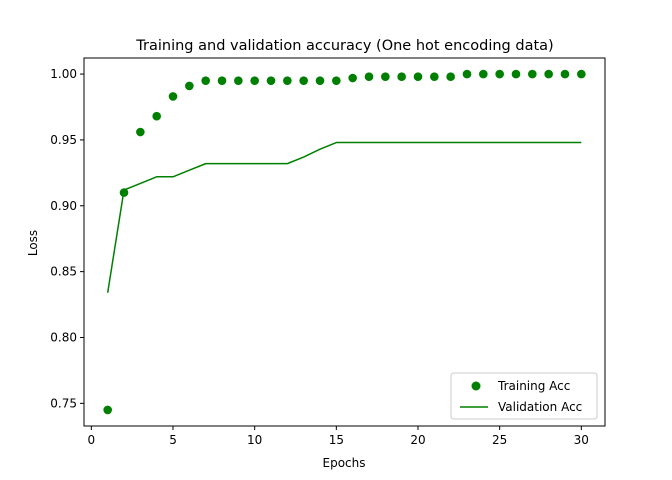 The height and width of the screenshot is (480, 672). Describe the element at coordinates (533, 386) in the screenshot. I see `legend-label-training: Training Acc` at that location.